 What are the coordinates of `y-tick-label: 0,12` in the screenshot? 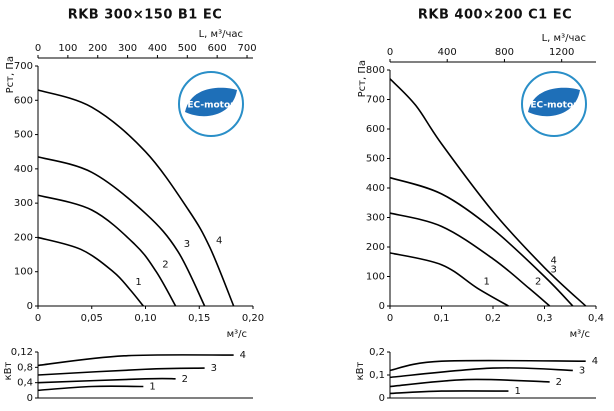 It's located at (22, 352).